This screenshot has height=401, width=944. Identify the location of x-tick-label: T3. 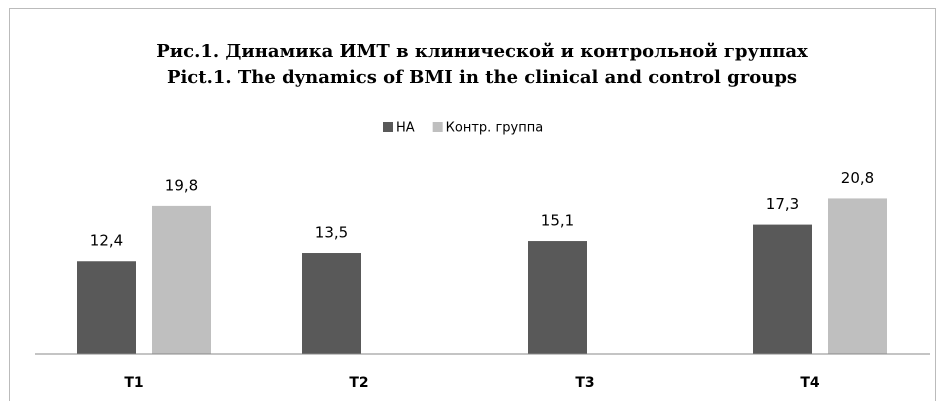
(584, 383).